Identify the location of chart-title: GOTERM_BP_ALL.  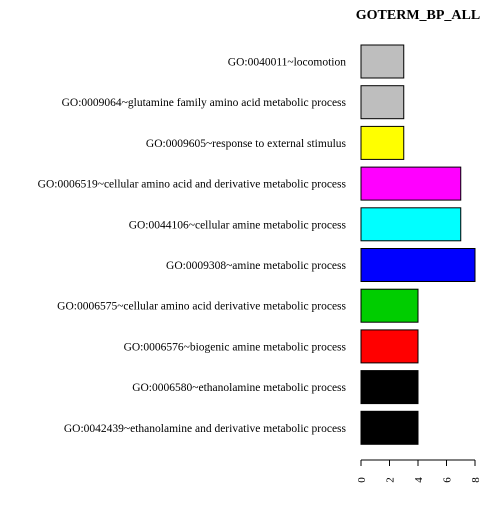
(418, 15).